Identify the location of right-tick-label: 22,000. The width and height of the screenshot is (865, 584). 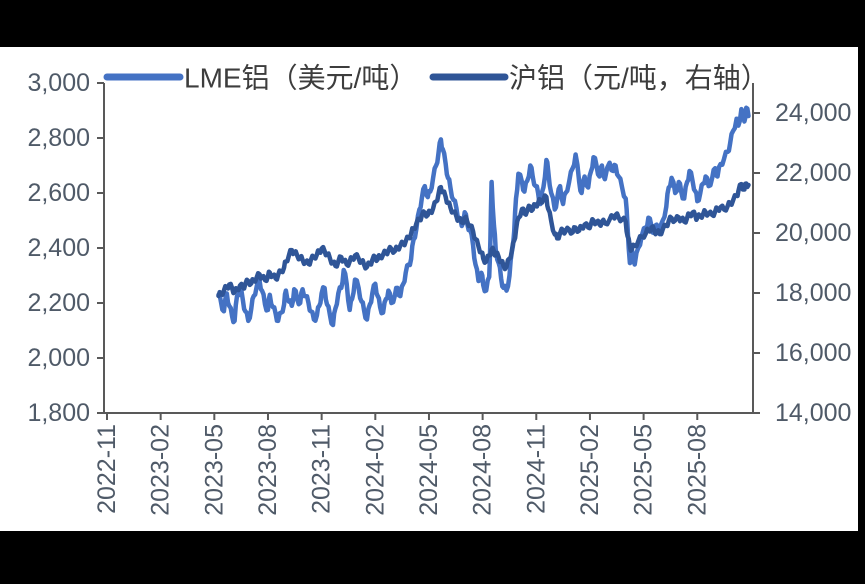
(813, 173).